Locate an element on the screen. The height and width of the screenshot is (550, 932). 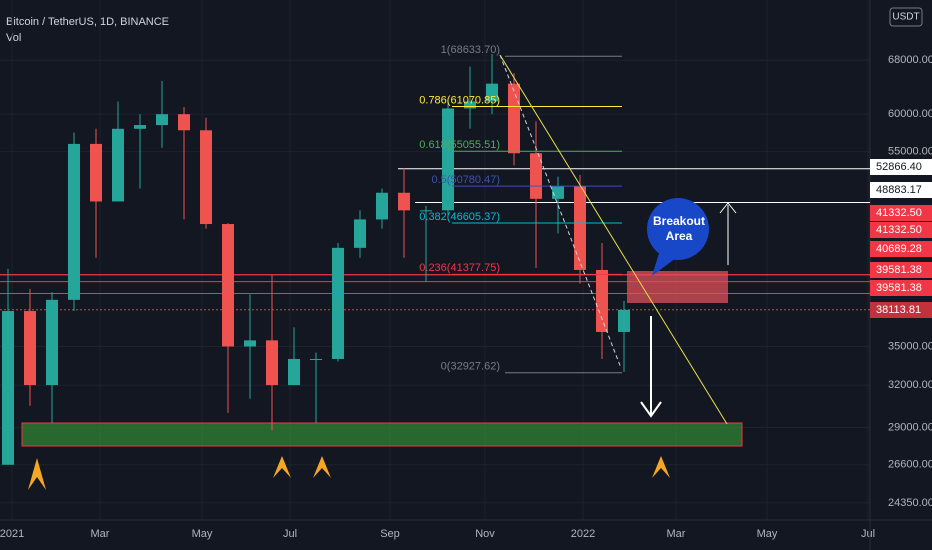
chart-title: Bitcoin / TetherUS, 1D, BINANCE is located at coordinates (87, 22).